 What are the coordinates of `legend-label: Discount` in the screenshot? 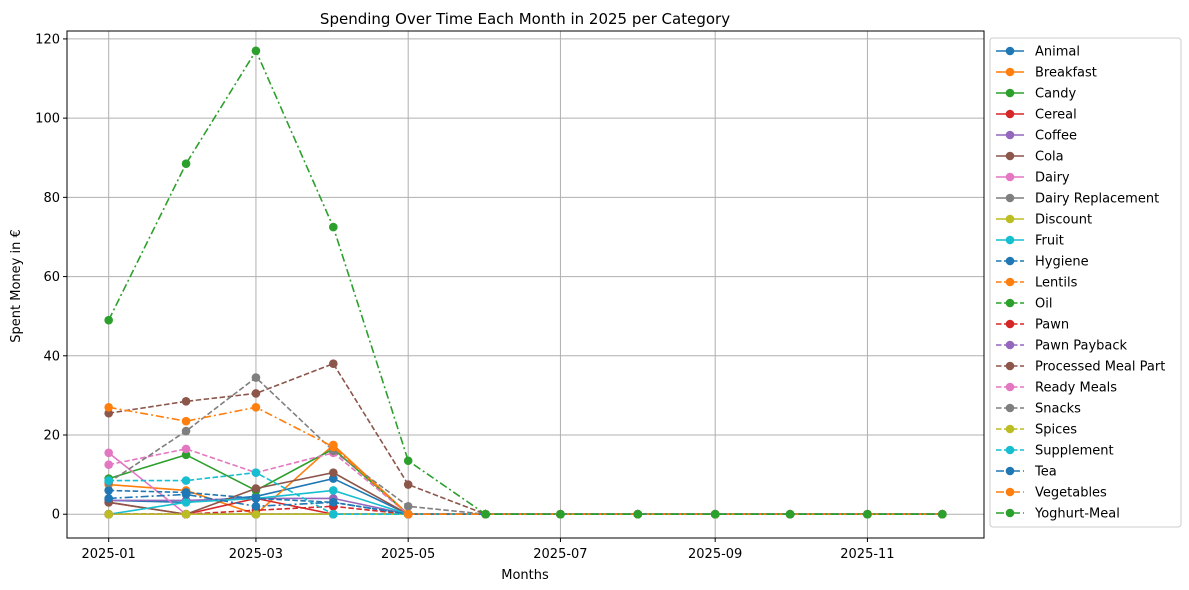 It's located at (1063, 220).